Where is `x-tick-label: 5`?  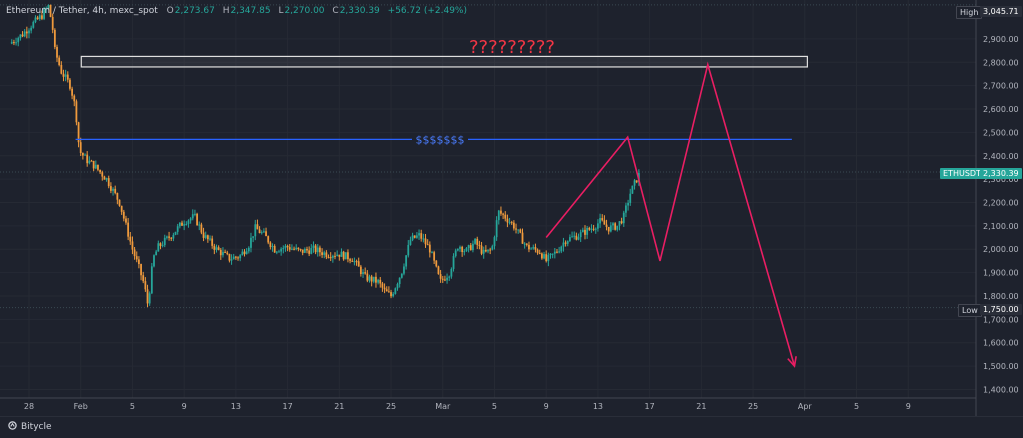 x-tick-label: 5 is located at coordinates (132, 406).